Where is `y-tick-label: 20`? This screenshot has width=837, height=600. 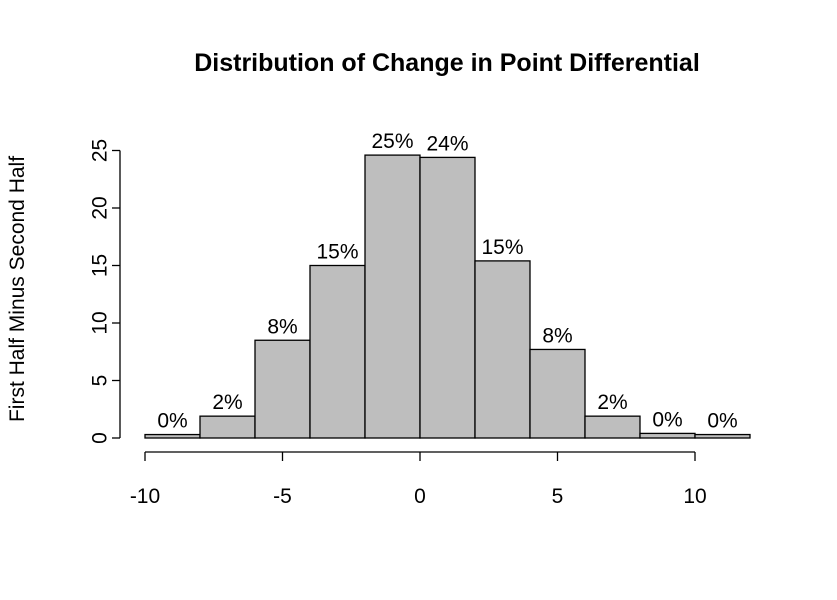 y-tick-label: 20 is located at coordinates (99, 207).